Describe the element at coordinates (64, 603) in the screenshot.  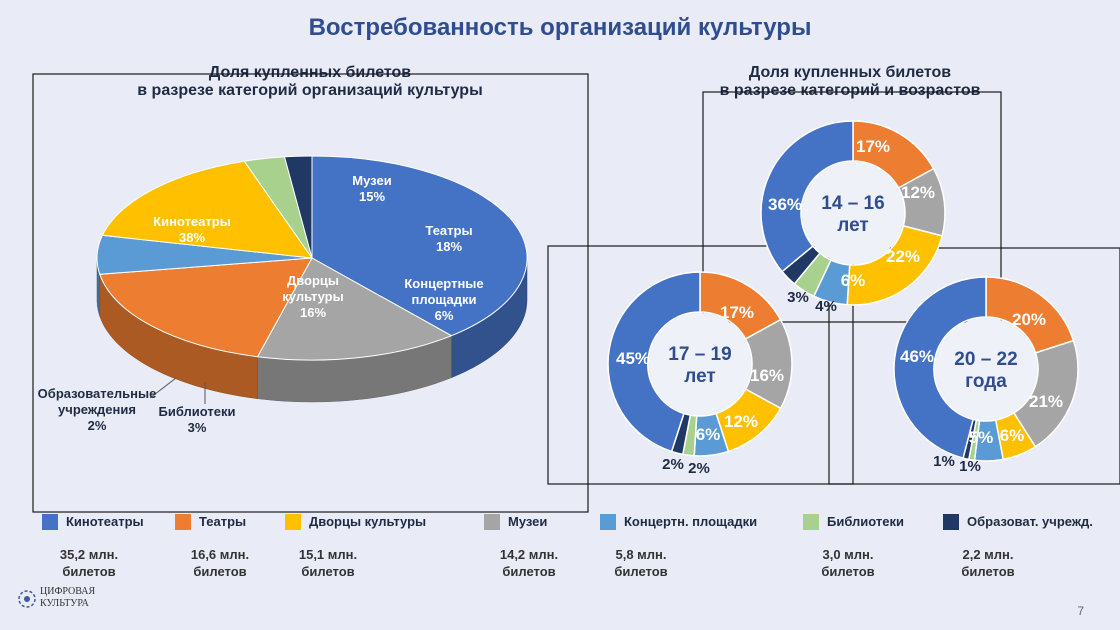
I see `logo-line2: КУЛЬТУРА` at that location.